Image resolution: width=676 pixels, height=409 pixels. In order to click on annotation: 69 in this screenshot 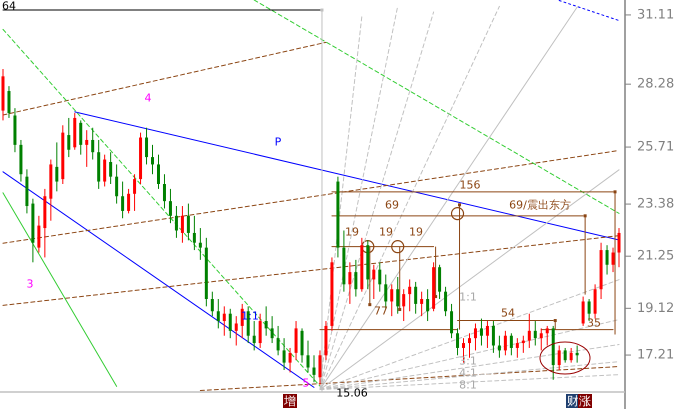, I will do `click(392, 205)`.